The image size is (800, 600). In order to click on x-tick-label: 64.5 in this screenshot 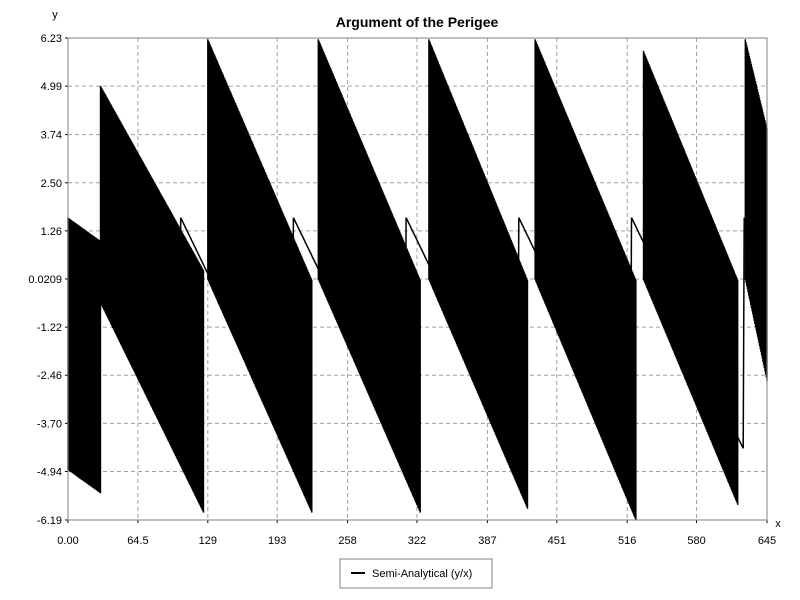, I will do `click(137, 541)`.